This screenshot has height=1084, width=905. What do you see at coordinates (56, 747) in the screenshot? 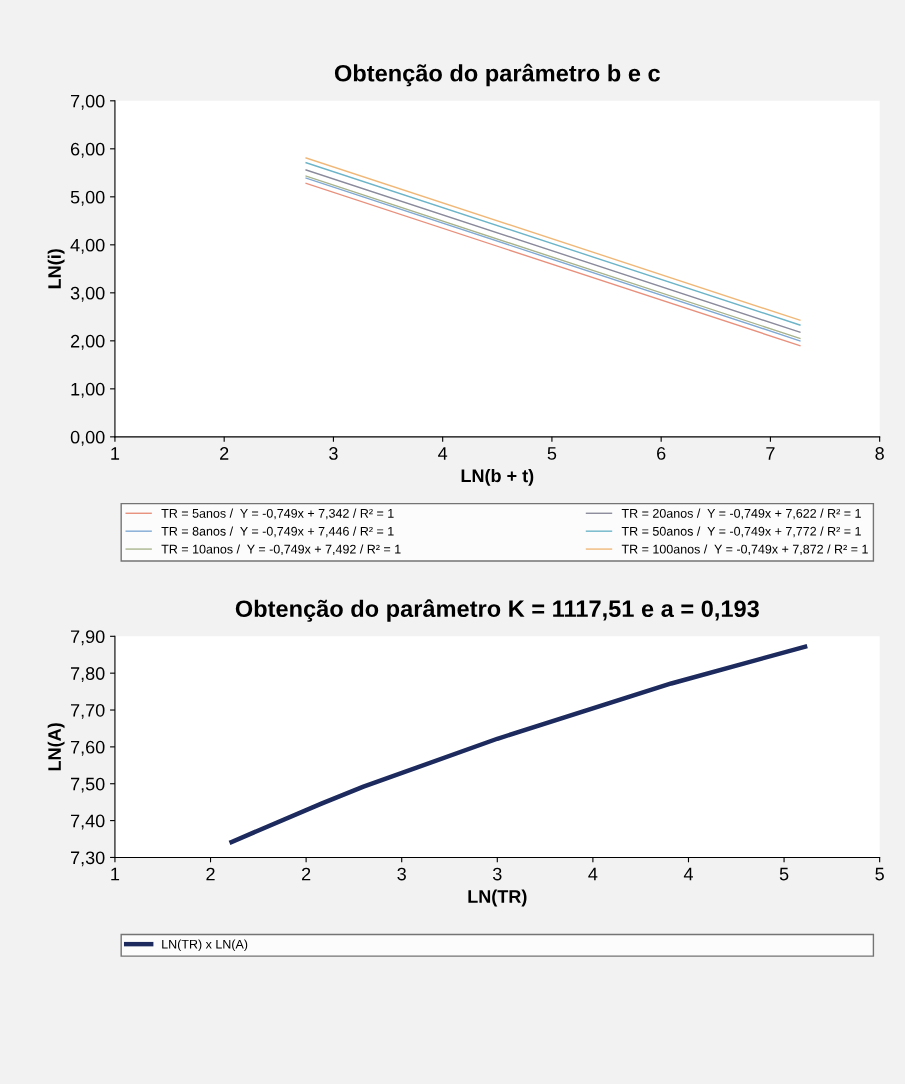
I see `y-axis-title: LN(A)` at bounding box center [56, 747].